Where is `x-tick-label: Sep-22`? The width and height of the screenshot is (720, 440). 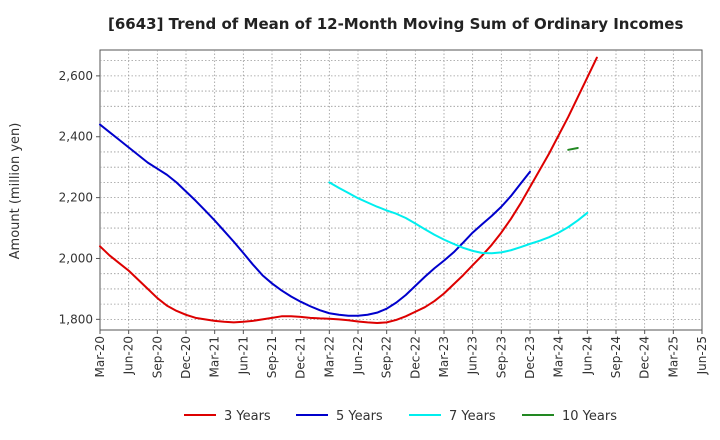
x-tick-label: Sep-22 is located at coordinates (387, 357).